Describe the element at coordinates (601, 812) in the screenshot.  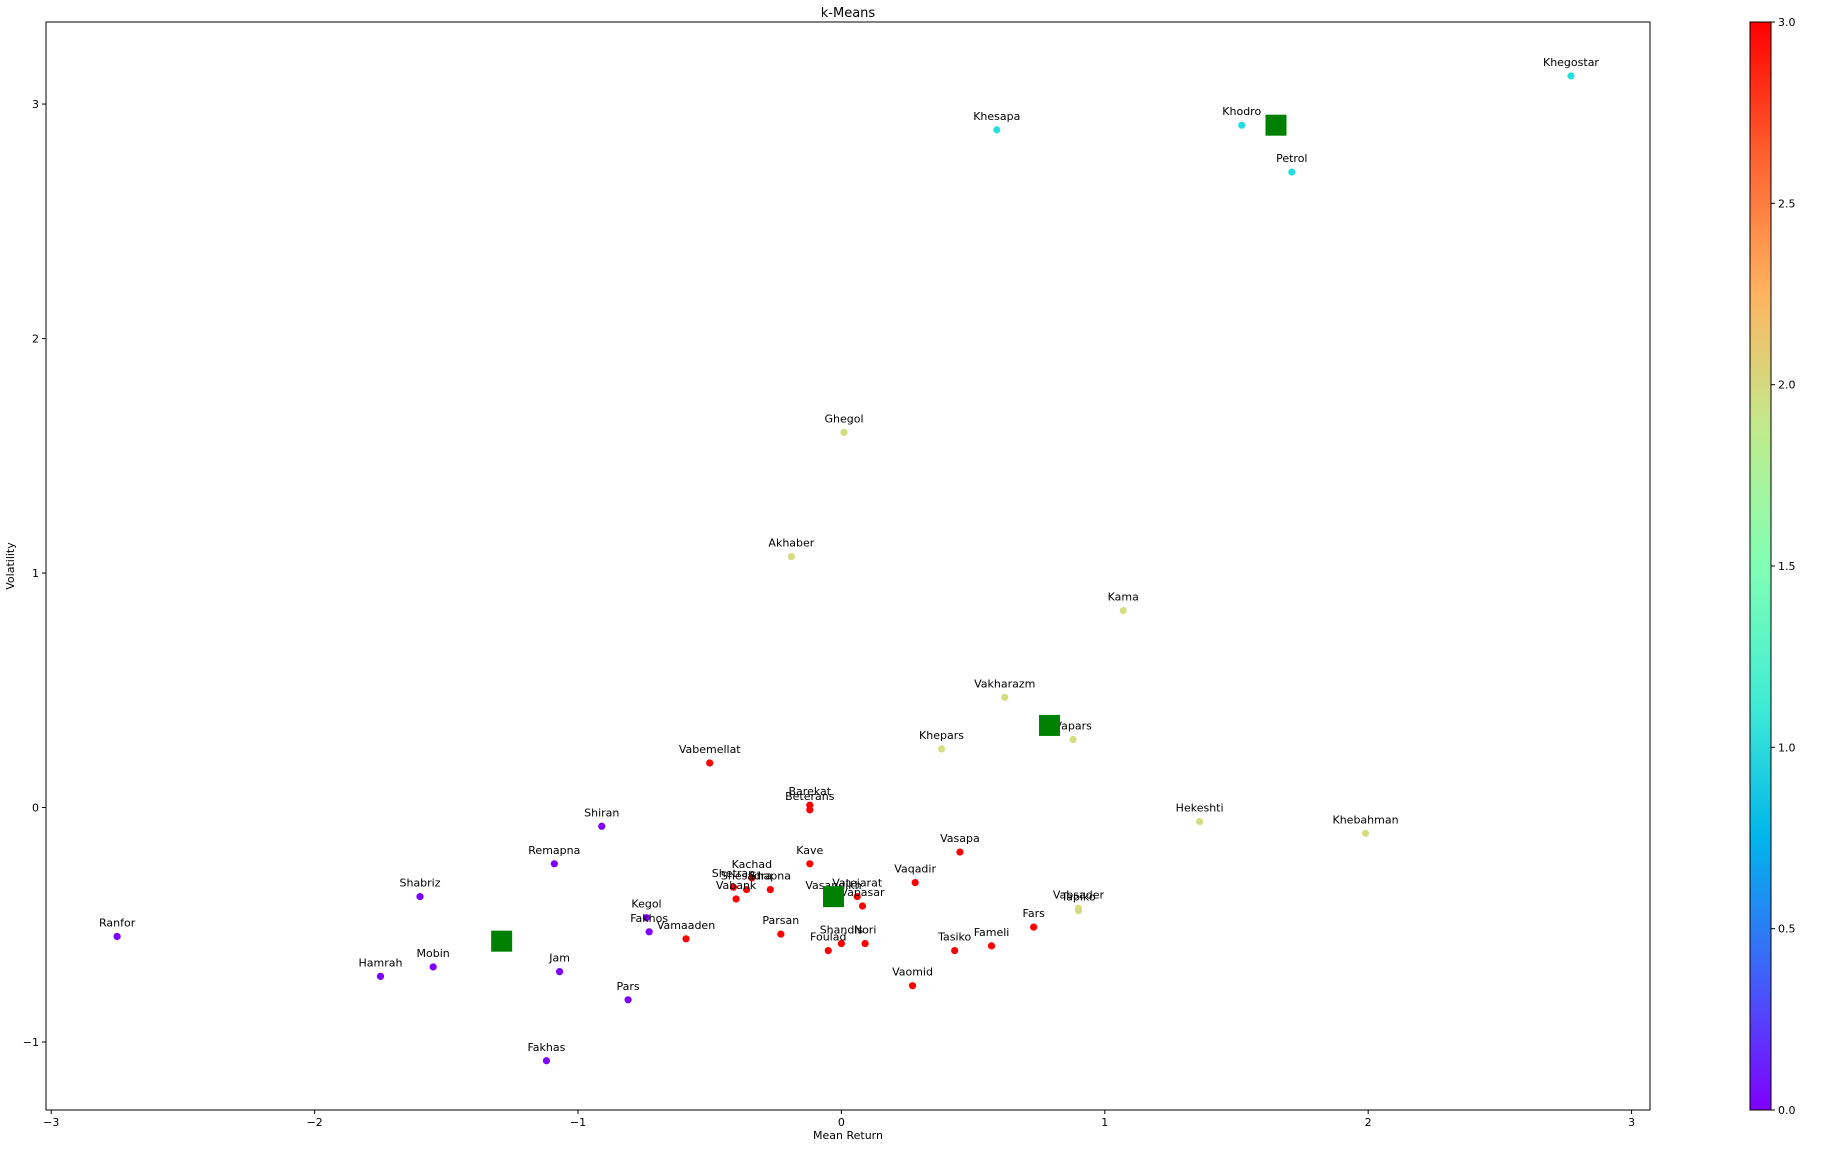
I see `point-label: Shiran` at that location.